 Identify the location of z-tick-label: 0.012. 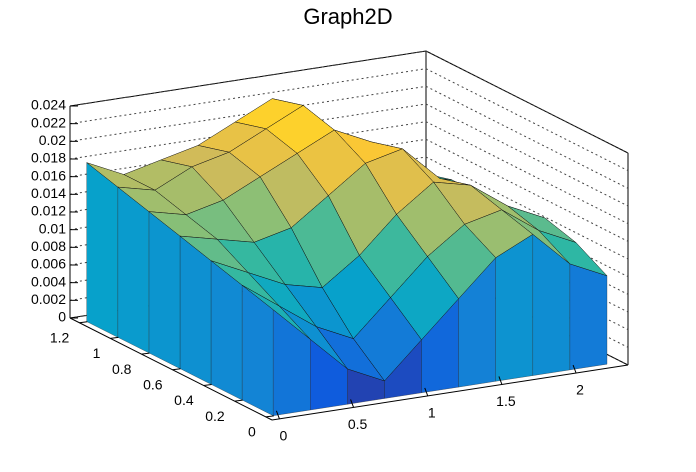
(48, 211).